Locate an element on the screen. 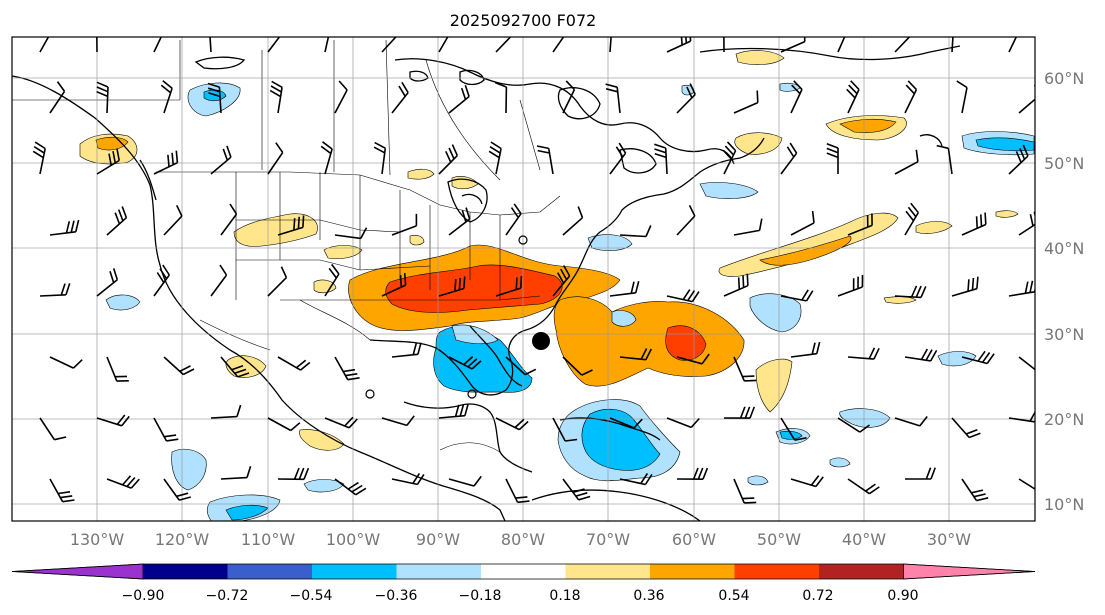 This screenshot has height=615, width=1105. lon-label: 60°W is located at coordinates (694, 539).